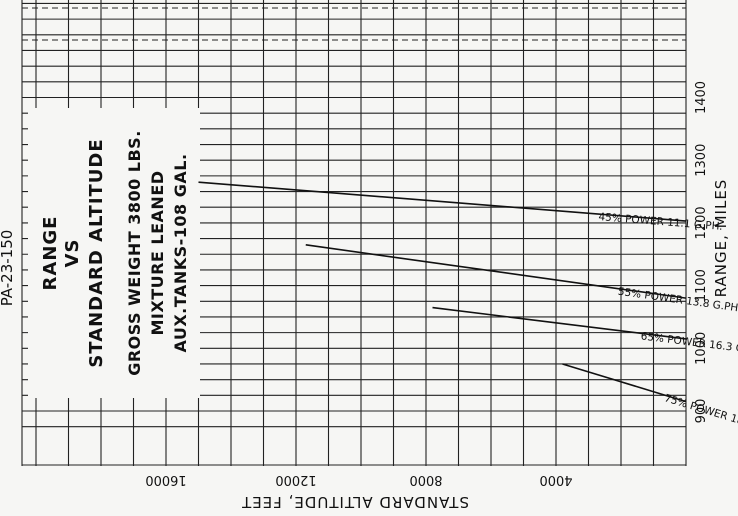  I want to click on subtitle-line-1: GROSS WEIGHT 3800 LBS., so click(134, 253).